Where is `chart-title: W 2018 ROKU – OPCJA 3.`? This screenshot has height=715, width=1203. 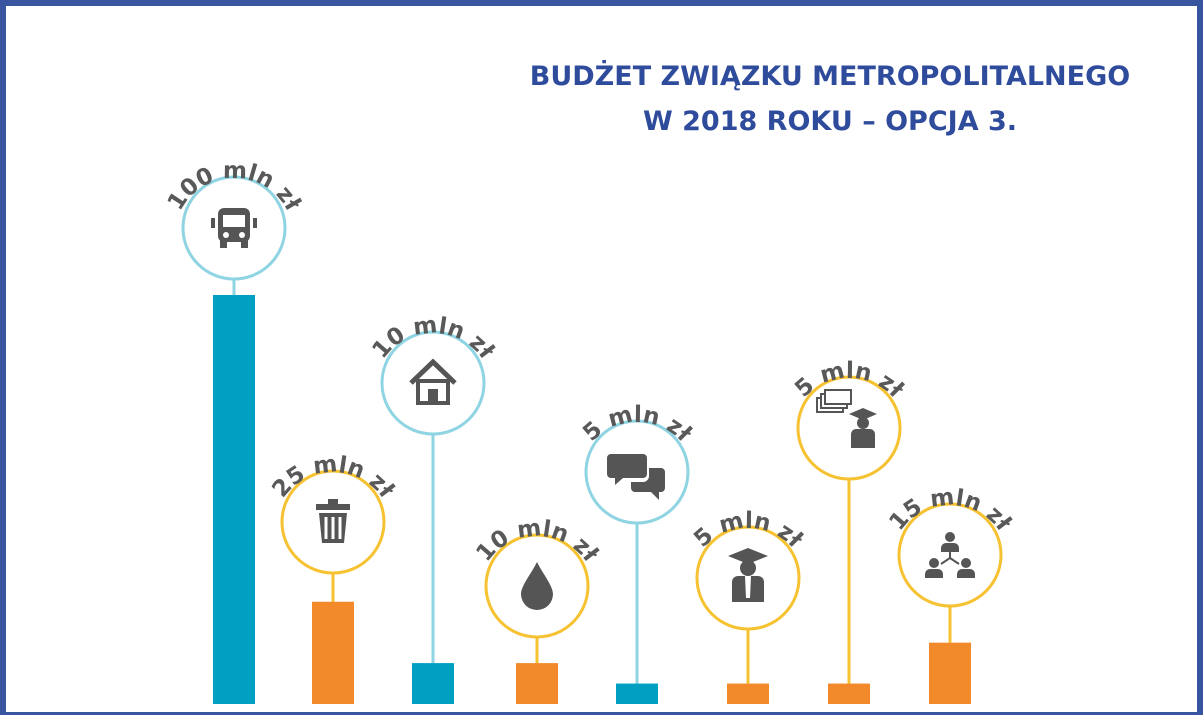
chart-title: W 2018 ROKU – OPCJA 3. is located at coordinates (830, 121).